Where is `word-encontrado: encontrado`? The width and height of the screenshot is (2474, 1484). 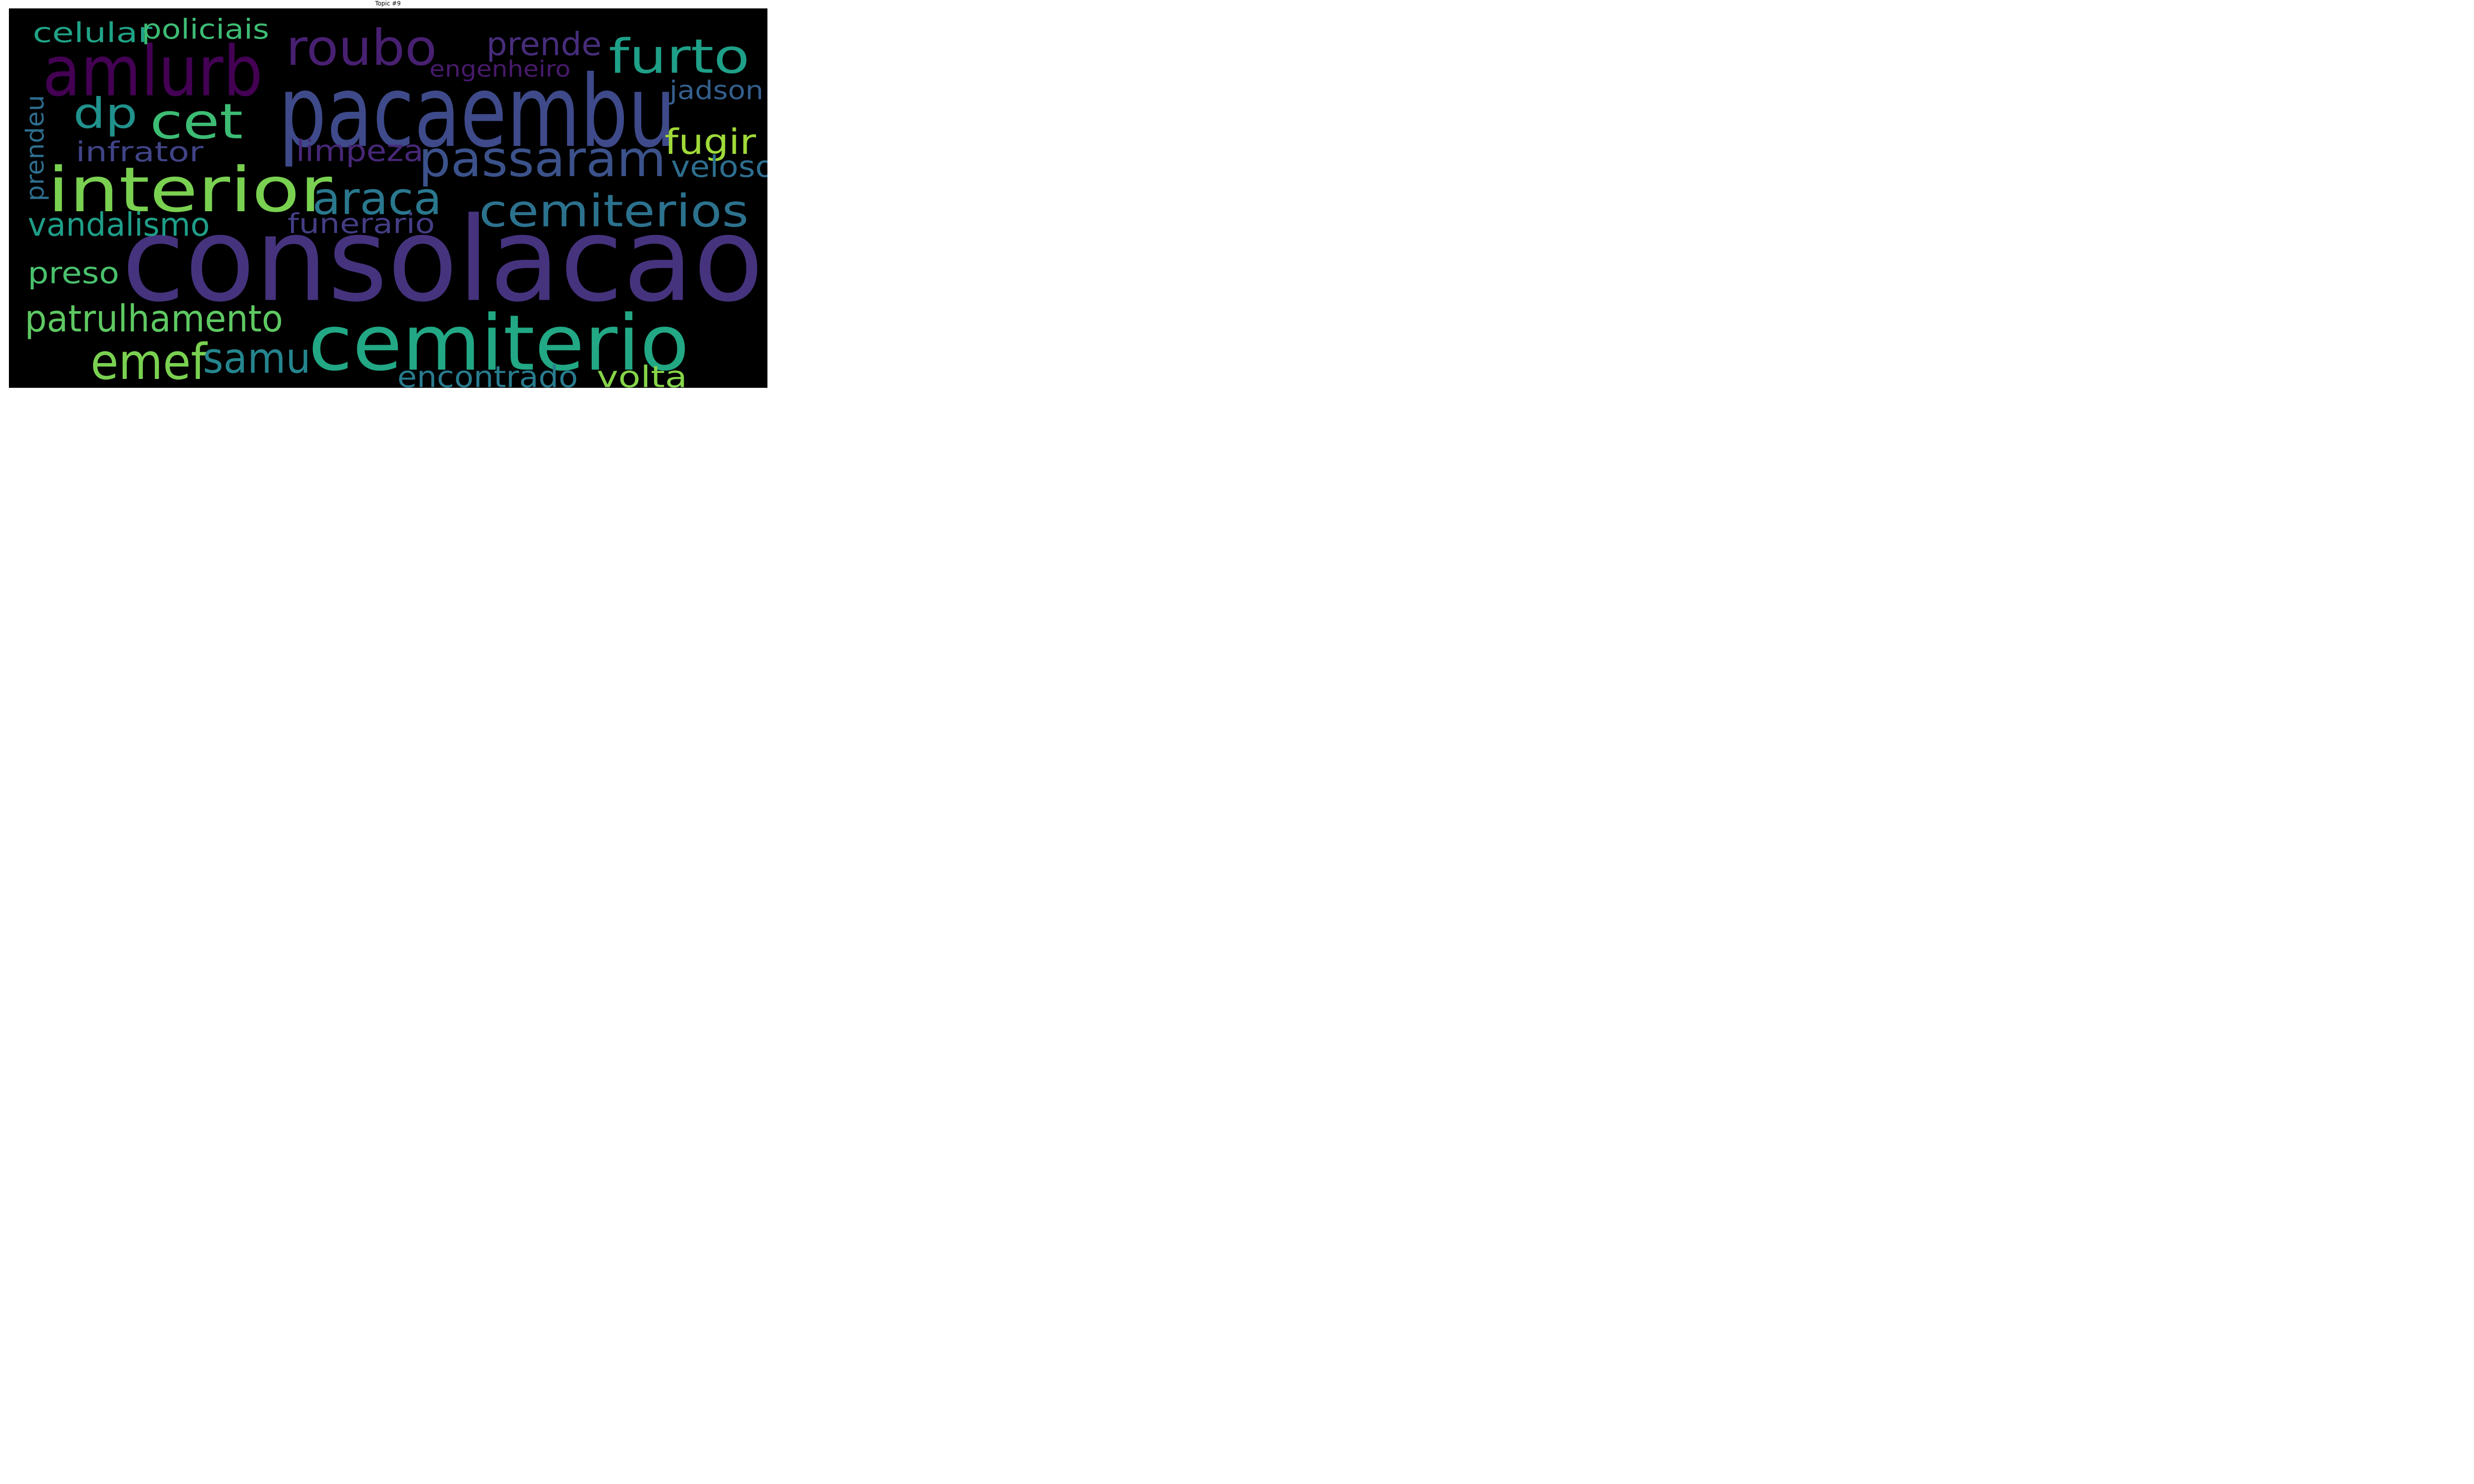 word-encontrado: encontrado is located at coordinates (488, 373).